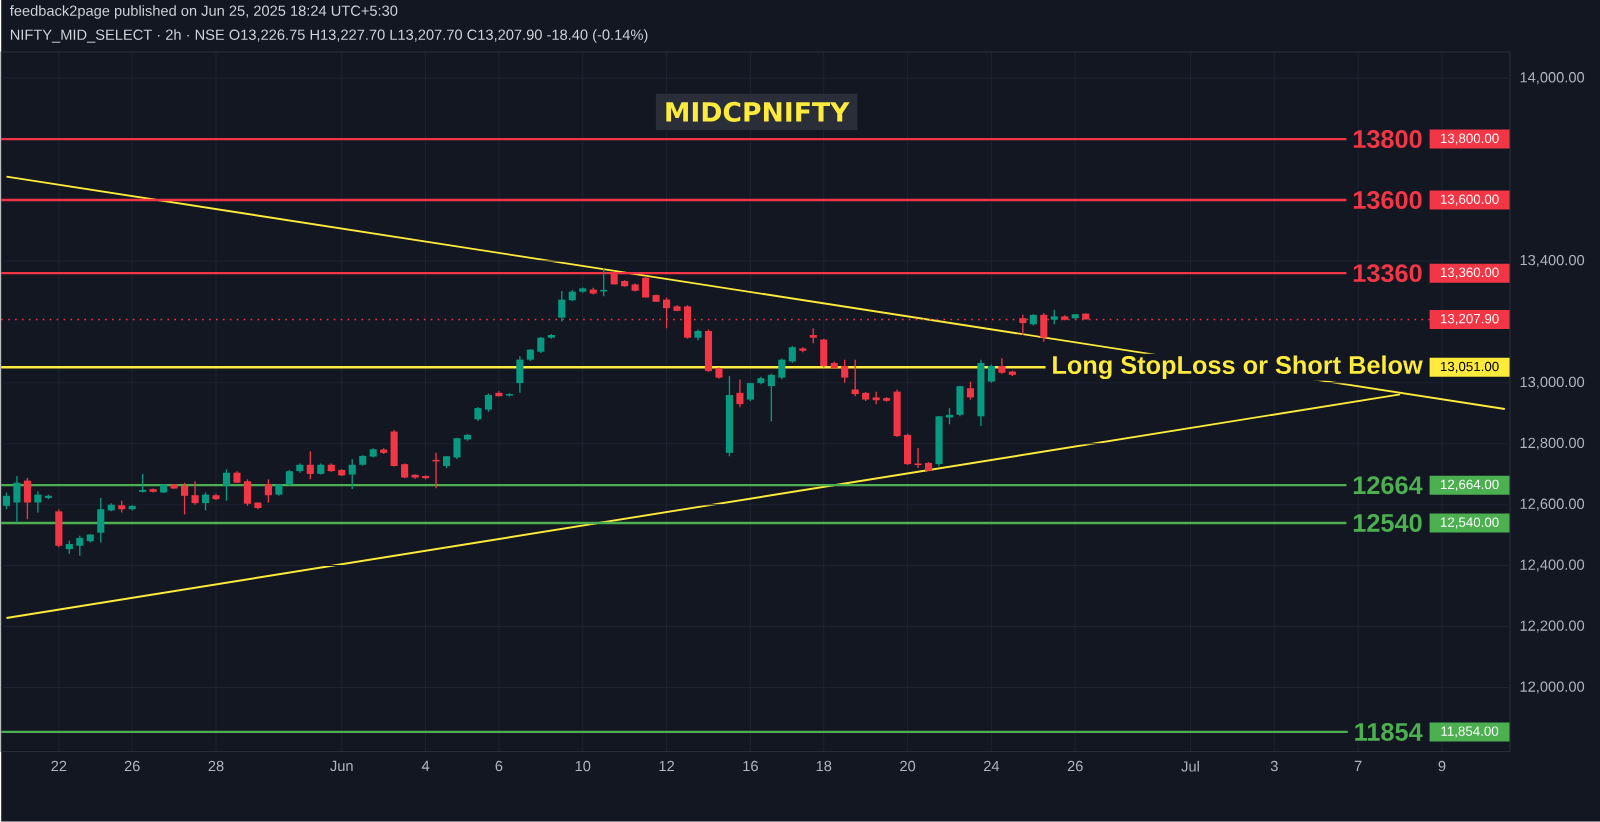 This screenshot has width=1600, height=822. What do you see at coordinates (1387, 200) in the screenshot?
I see `ref-line-label: 13600` at bounding box center [1387, 200].